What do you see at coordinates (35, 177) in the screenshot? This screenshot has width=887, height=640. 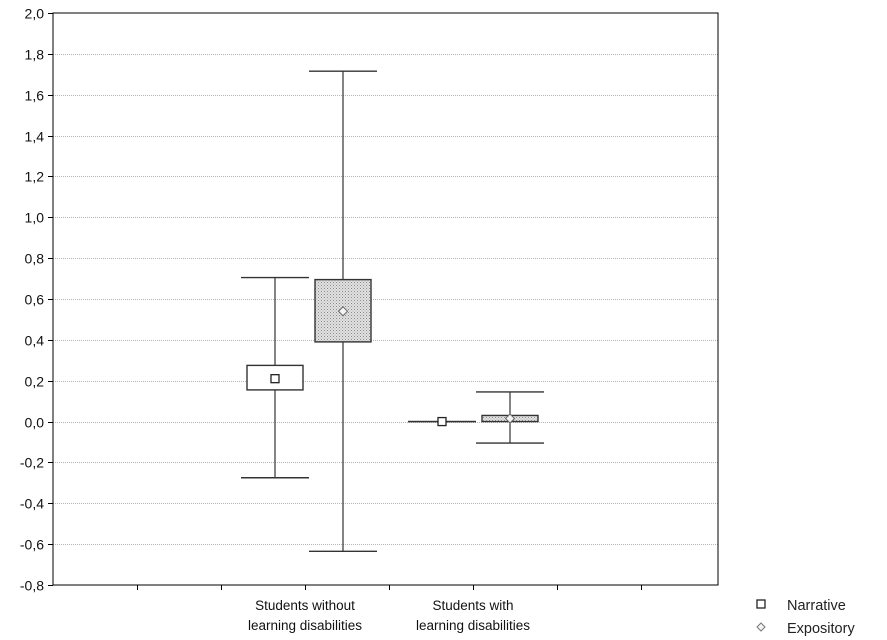 I see `y-tick-label: 1,2` at bounding box center [35, 177].